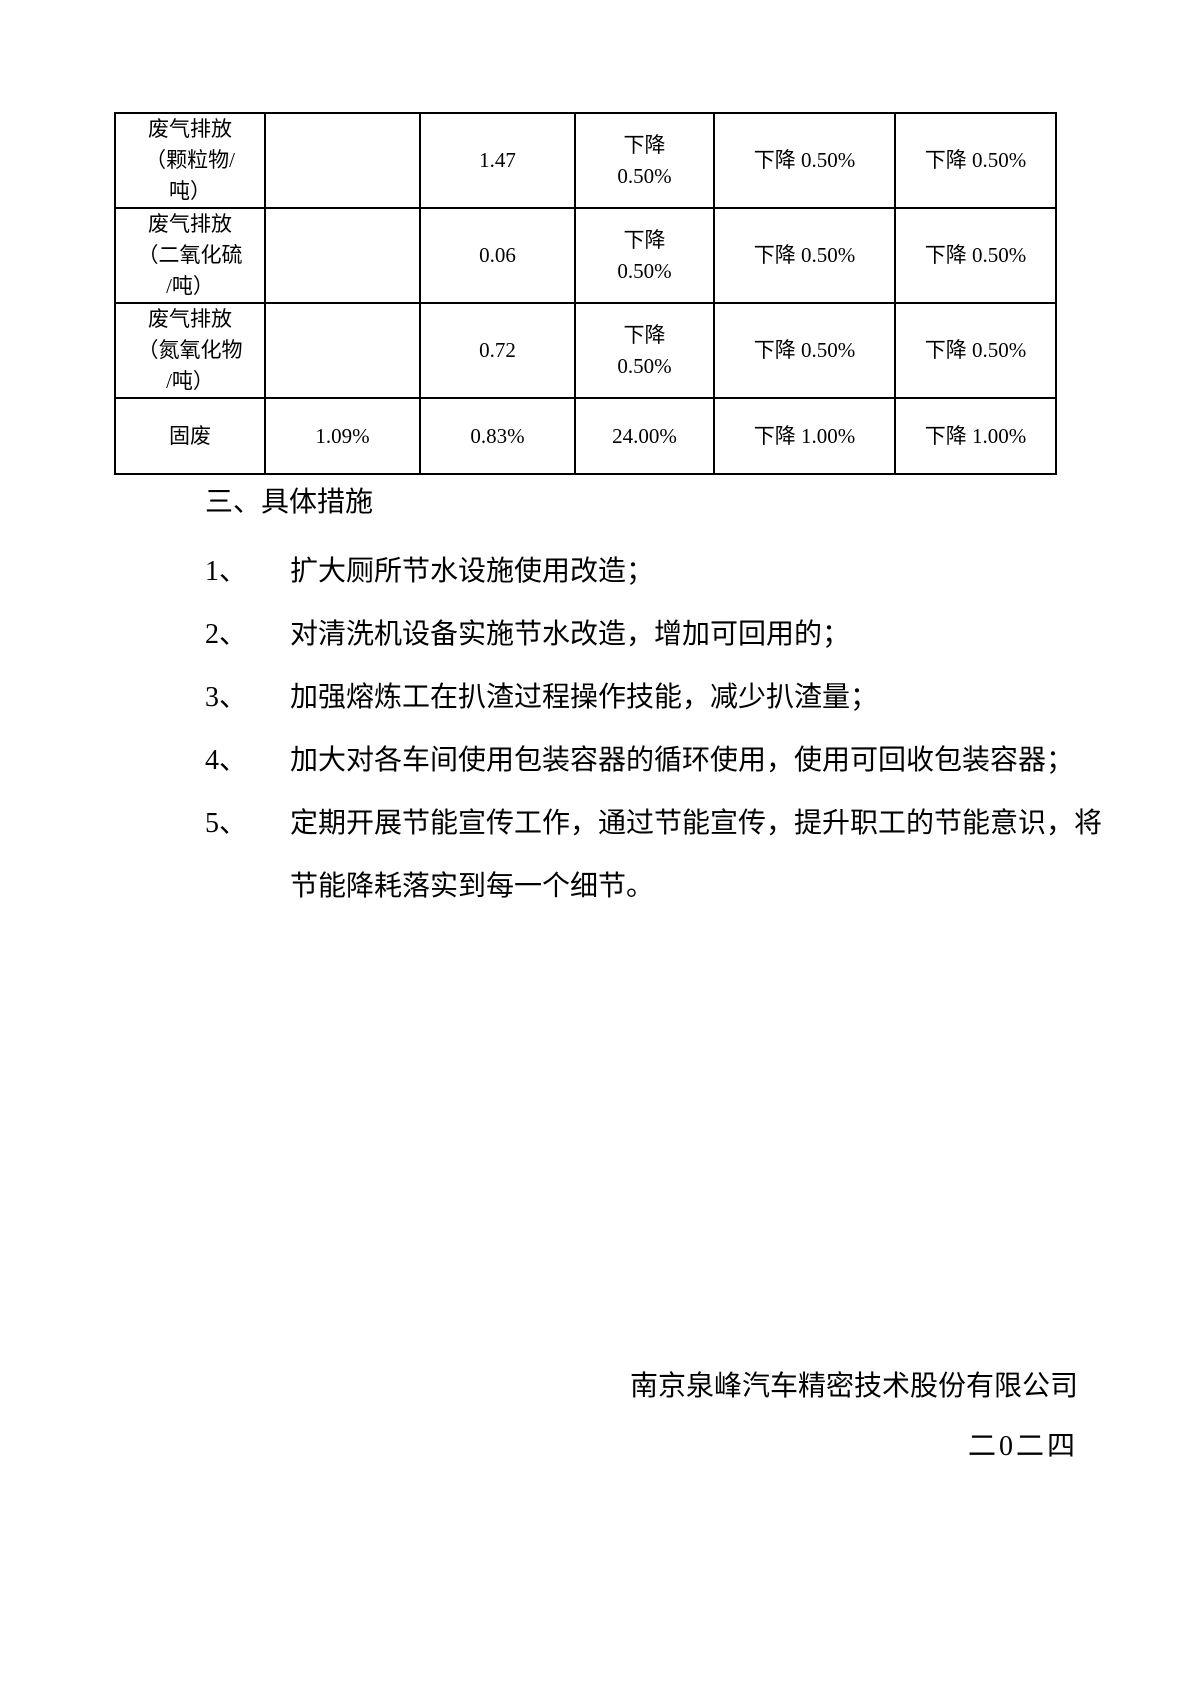 The width and height of the screenshot is (1191, 1684). I want to click on list-item: 4、 加大对各车间使用包装容器的循环使用，使用可回收包装容器；, so click(655, 760).